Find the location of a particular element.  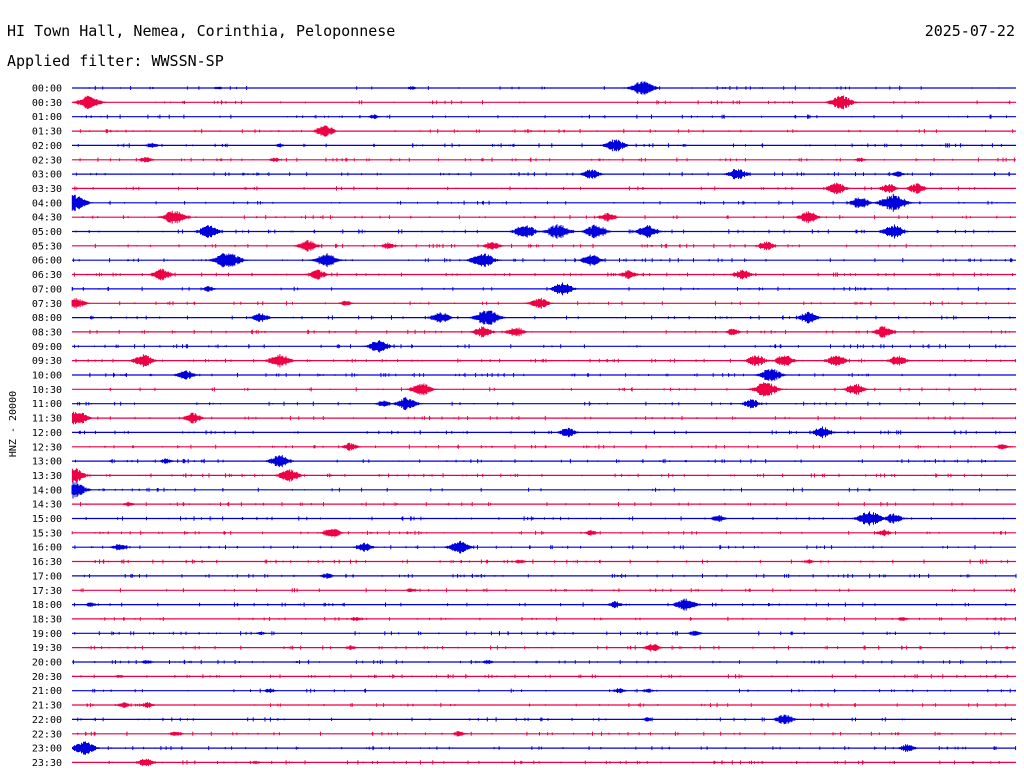

trace-row-0130: 01:30 is located at coordinates (524, 131).